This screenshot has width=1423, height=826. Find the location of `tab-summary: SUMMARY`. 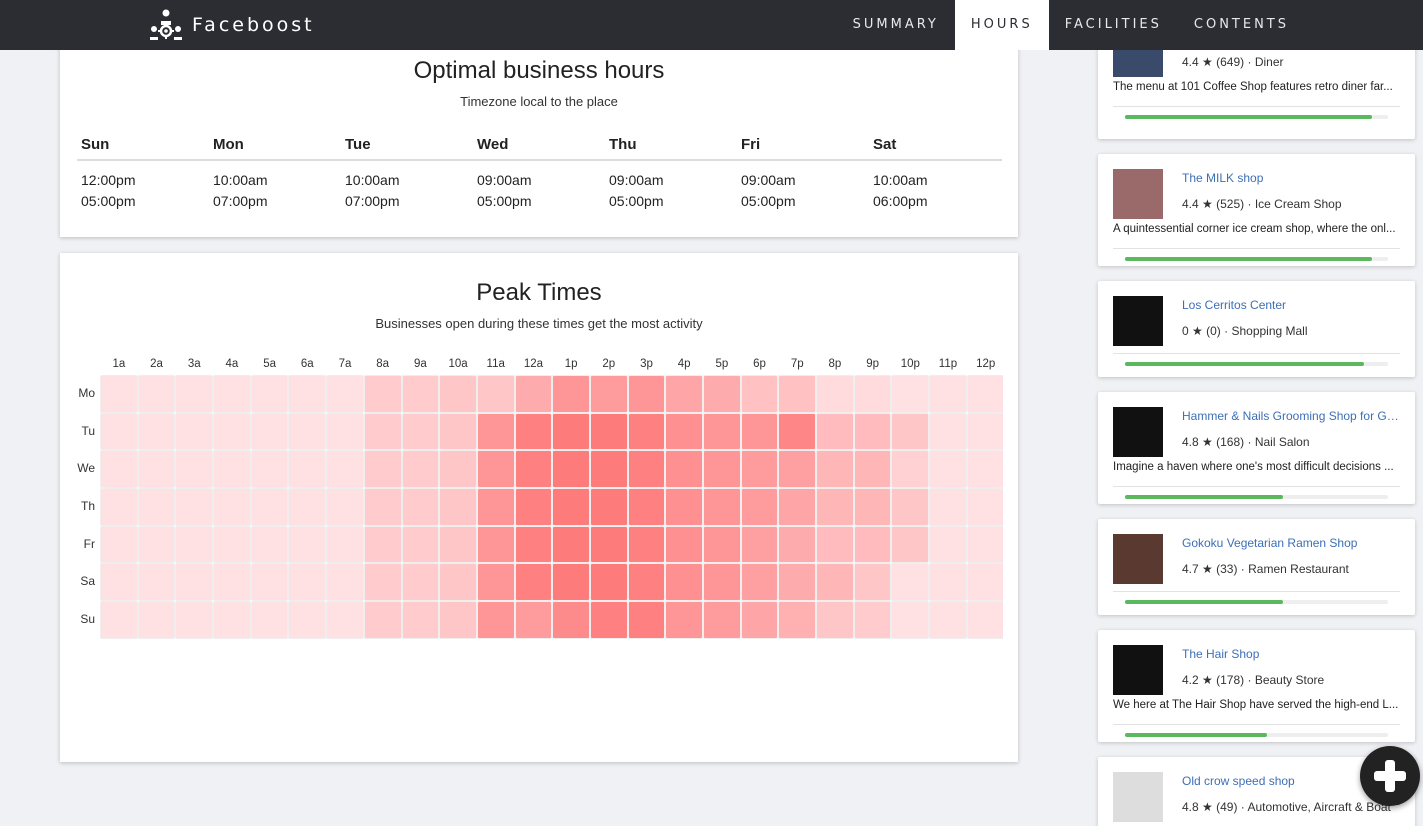

tab-summary: SUMMARY is located at coordinates (895, 24).